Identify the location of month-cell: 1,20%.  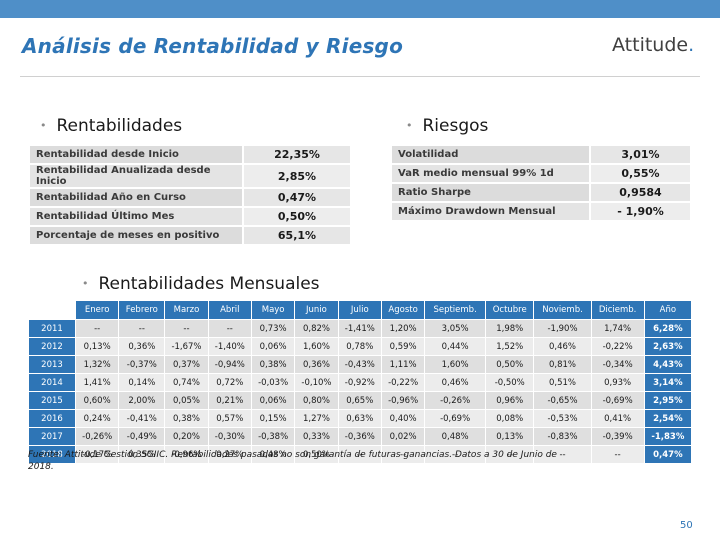
(403, 328).